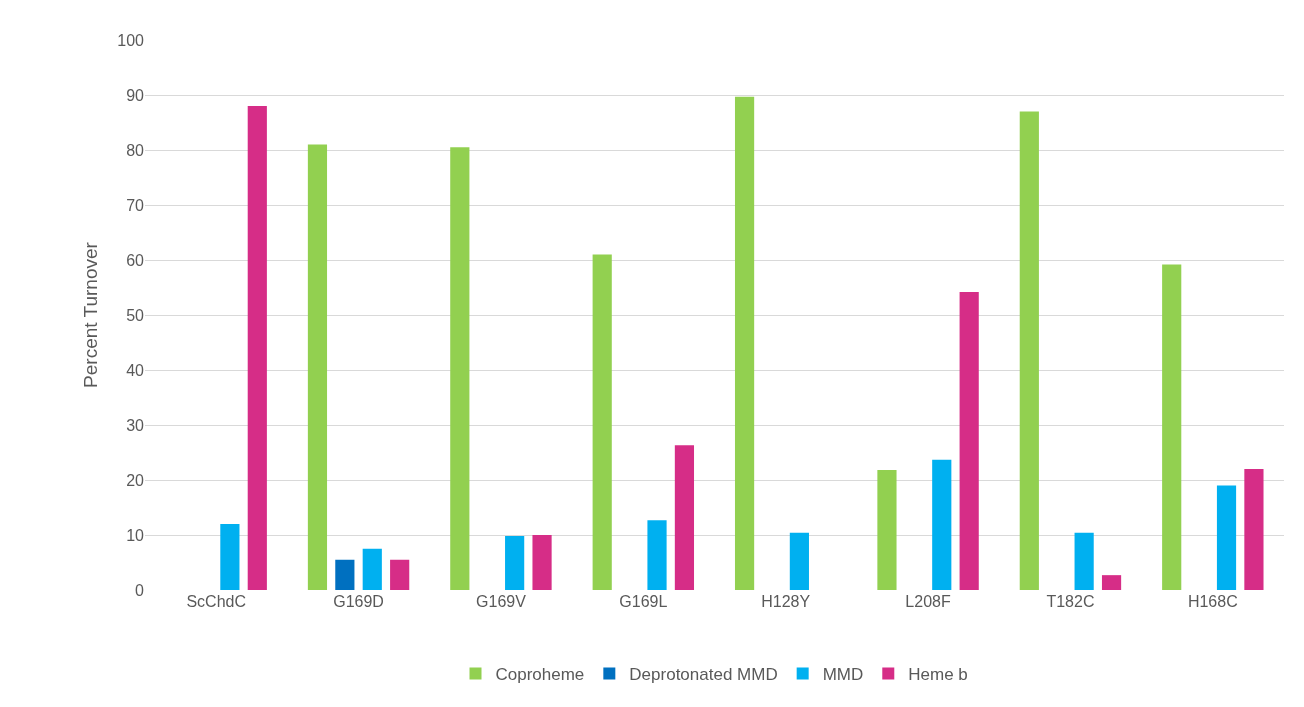 The height and width of the screenshot is (707, 1304). What do you see at coordinates (135, 370) in the screenshot?
I see `y-tick-label: 40` at bounding box center [135, 370].